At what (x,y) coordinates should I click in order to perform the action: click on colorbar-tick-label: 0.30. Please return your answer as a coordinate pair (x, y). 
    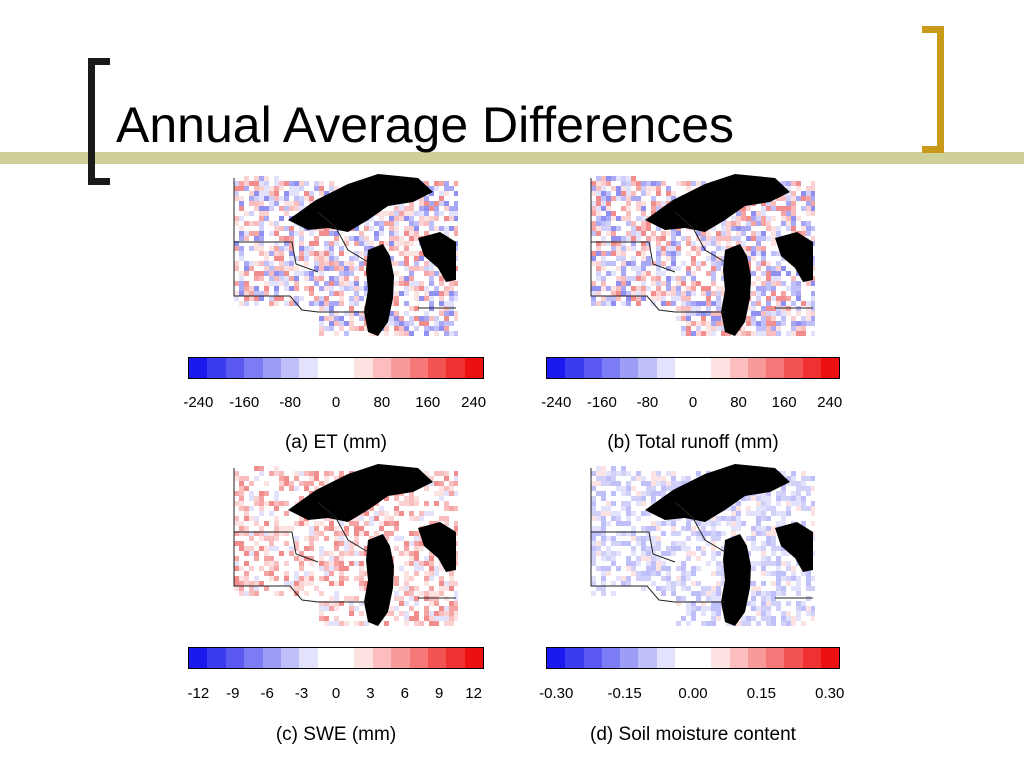
    Looking at the image, I should click on (830, 693).